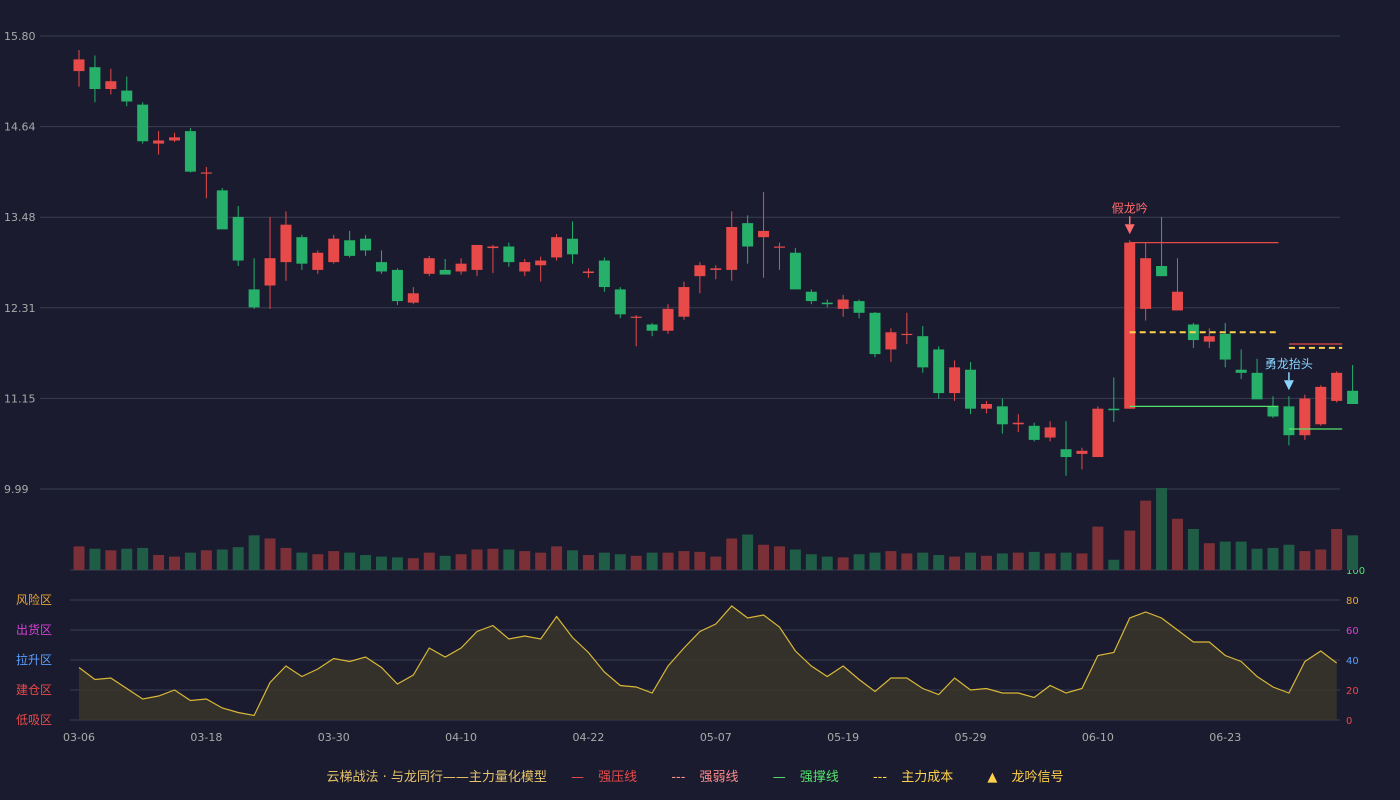 Image resolution: width=1400 pixels, height=800 pixels. I want to click on oscillator-area, so click(708, 663).